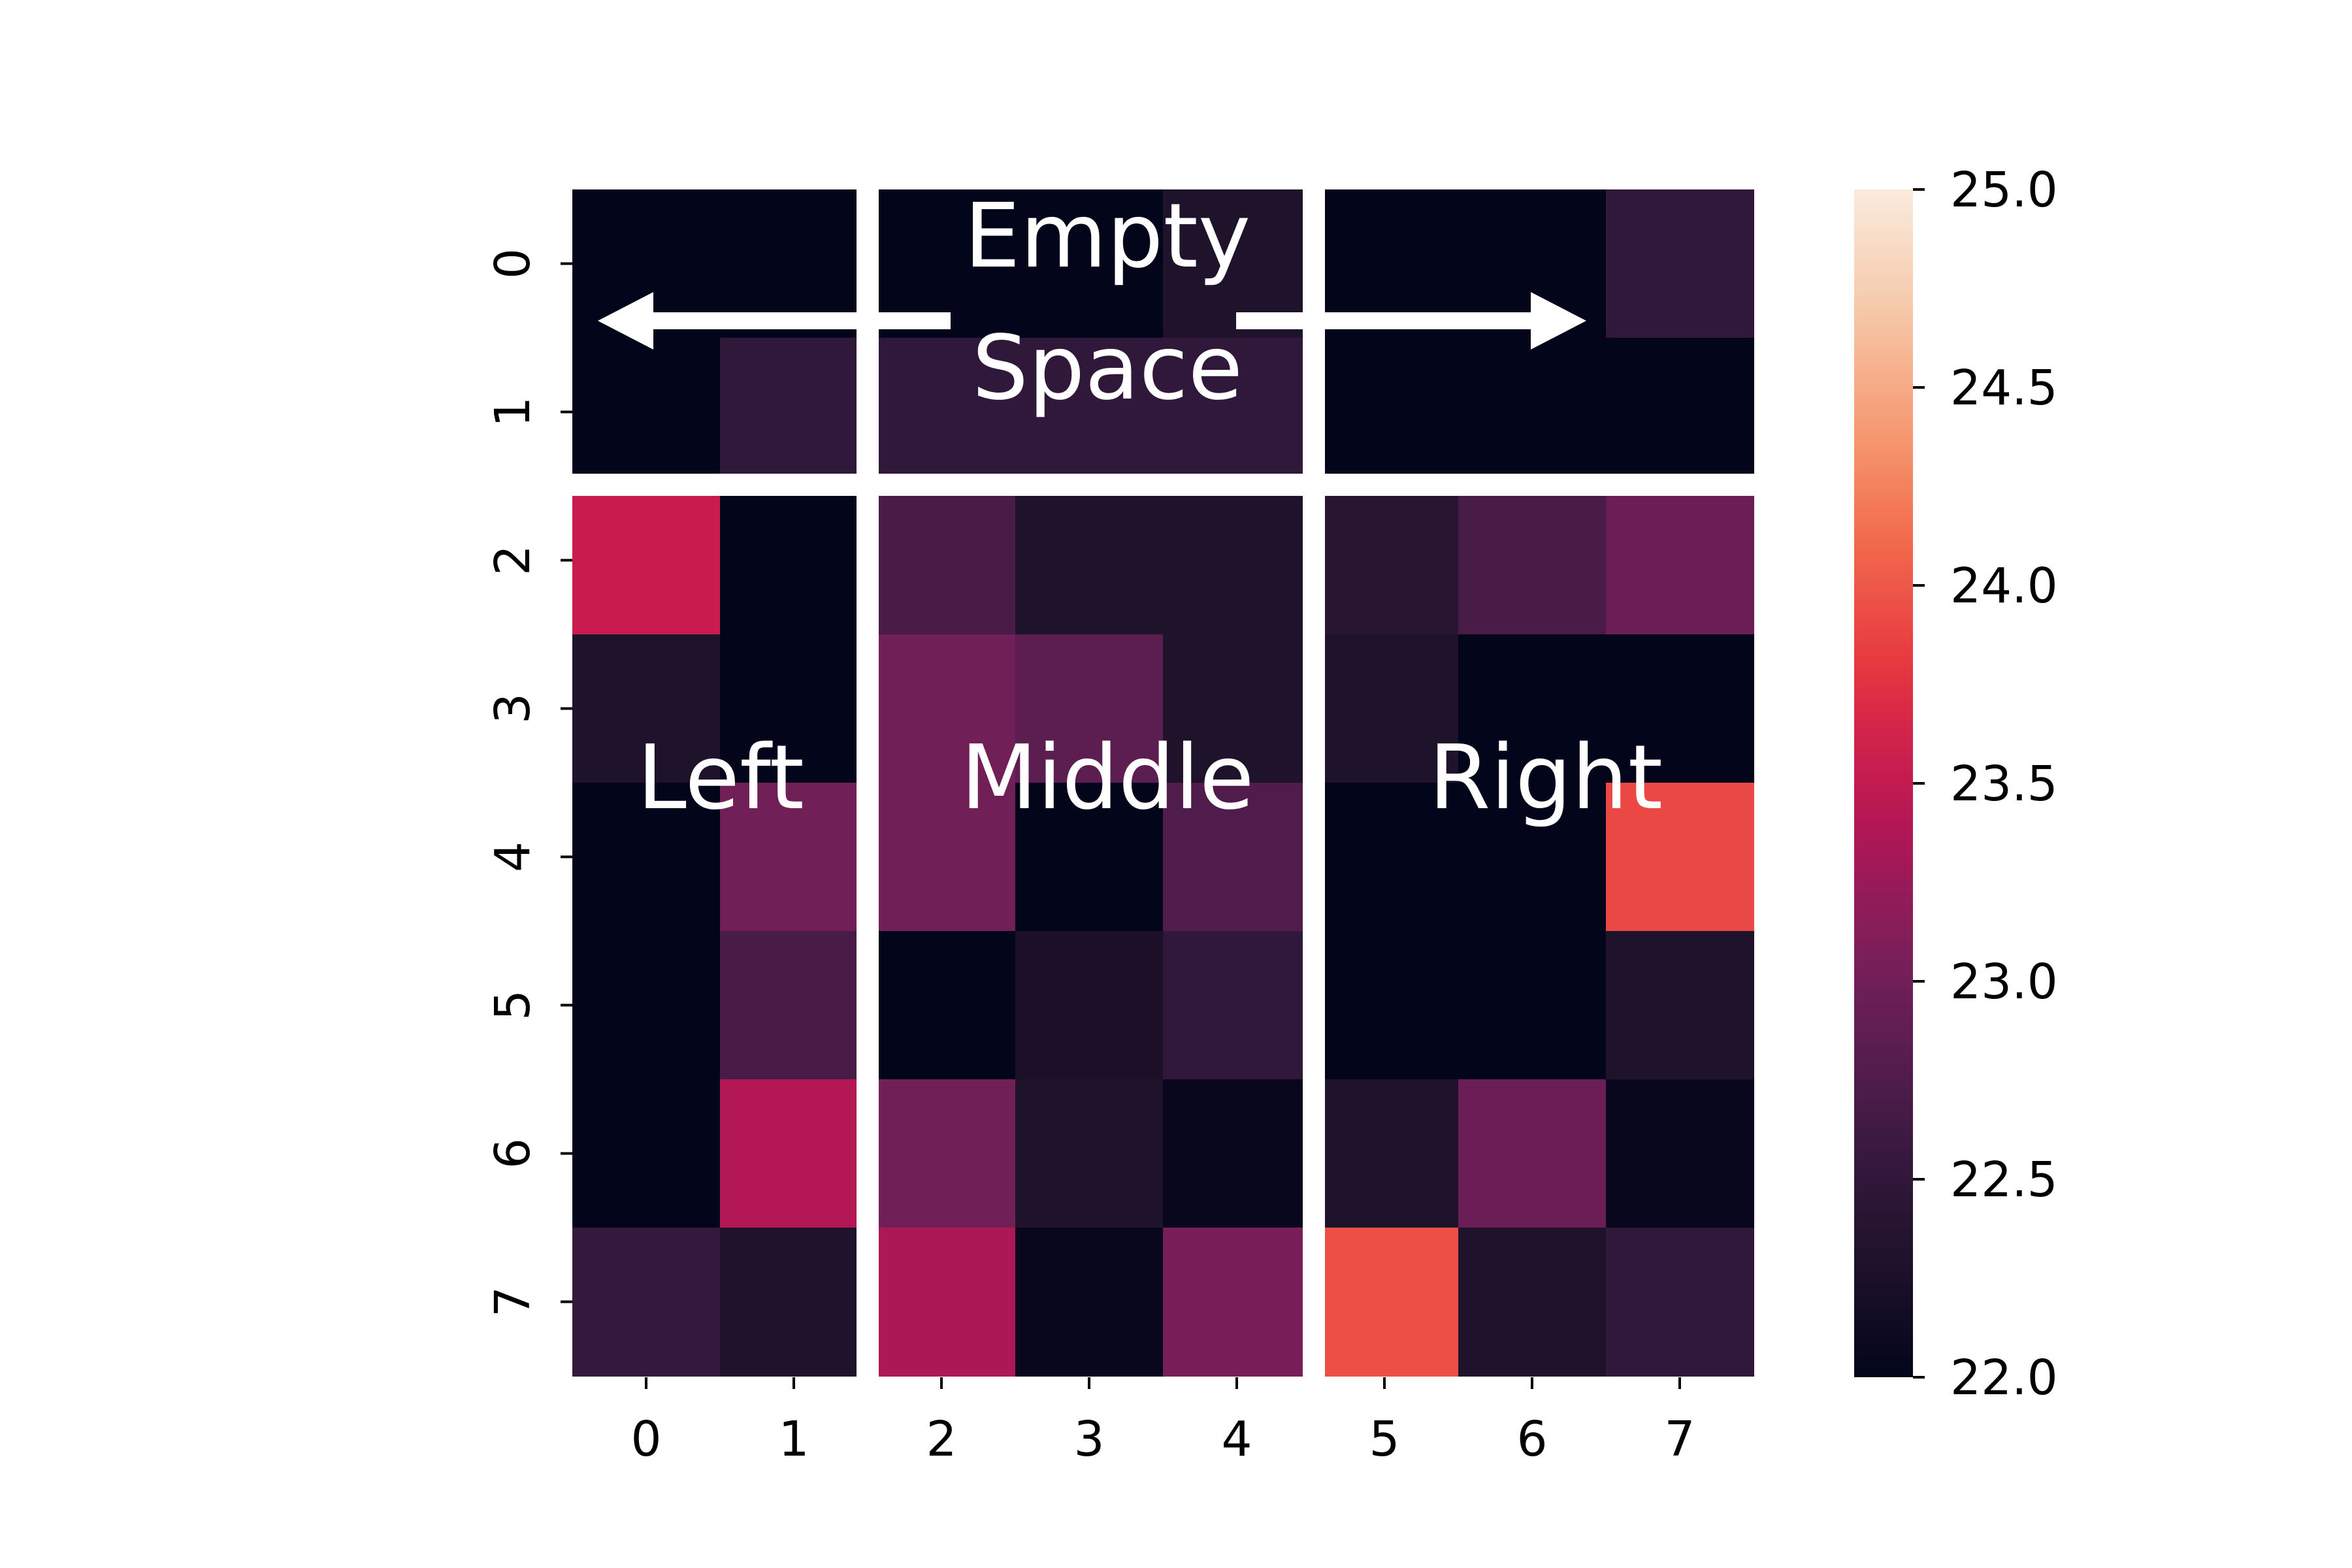 This screenshot has width=2352, height=1568. Describe the element at coordinates (1558, 321) in the screenshot. I see `right-arrow-head` at that location.